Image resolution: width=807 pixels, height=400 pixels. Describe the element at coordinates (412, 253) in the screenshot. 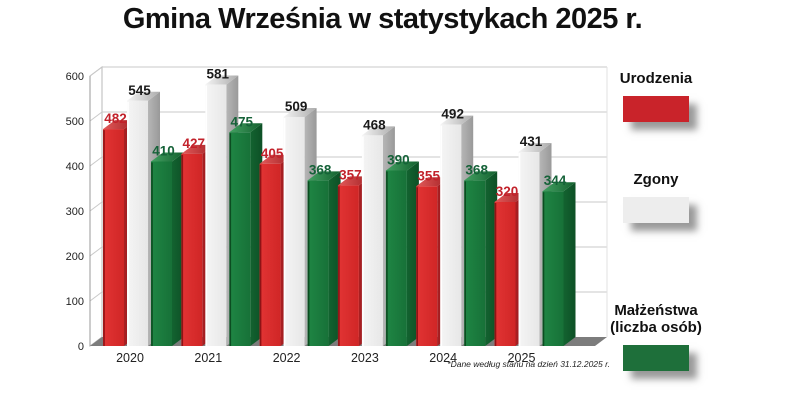

I see `bar-side-małżeństwa-2023` at that location.